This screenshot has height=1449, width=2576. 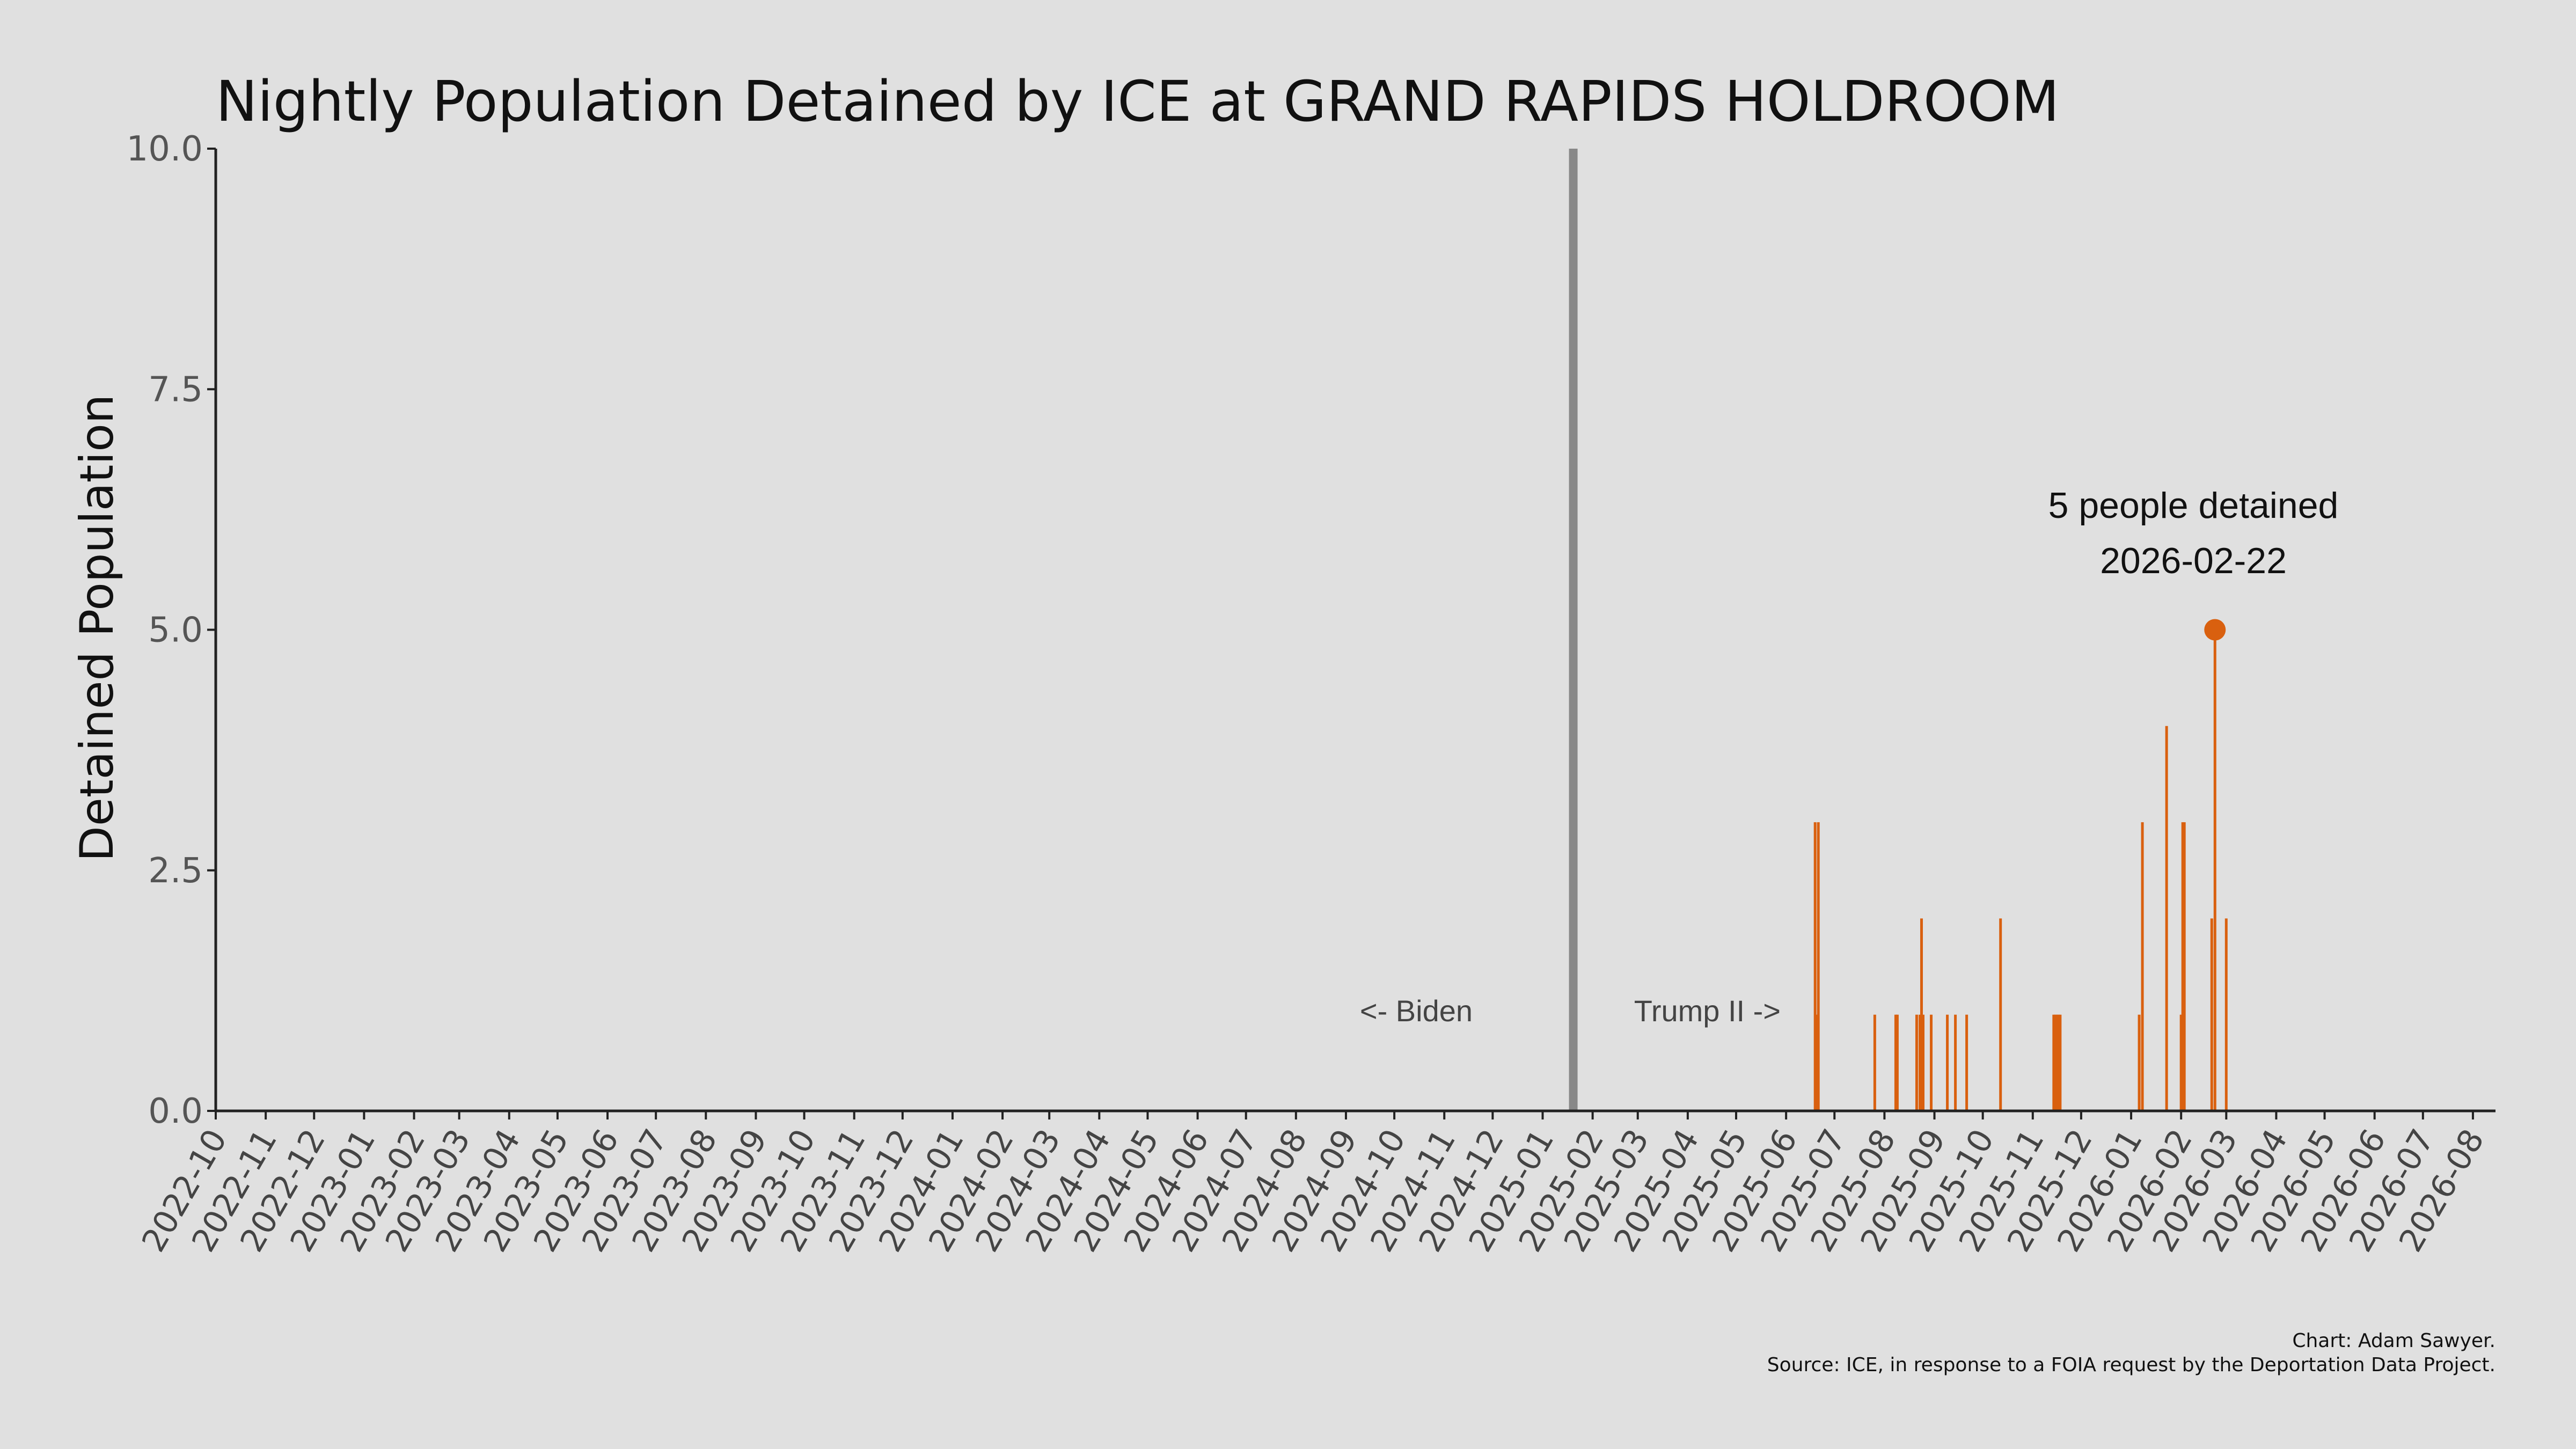 What do you see at coordinates (97, 628) in the screenshot?
I see `y-axis-label: Detained Population` at bounding box center [97, 628].